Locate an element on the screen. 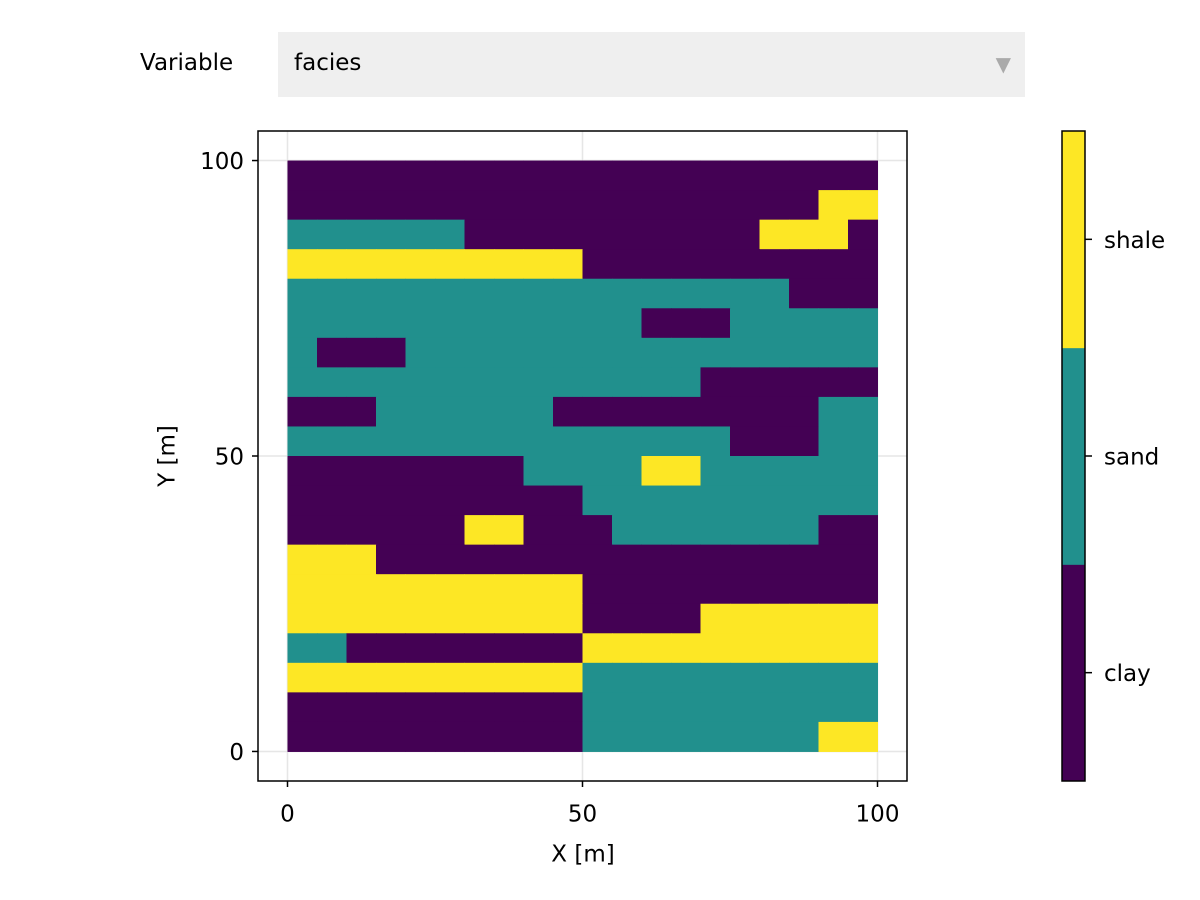  colorbar-frame is located at coordinates (1073, 456).